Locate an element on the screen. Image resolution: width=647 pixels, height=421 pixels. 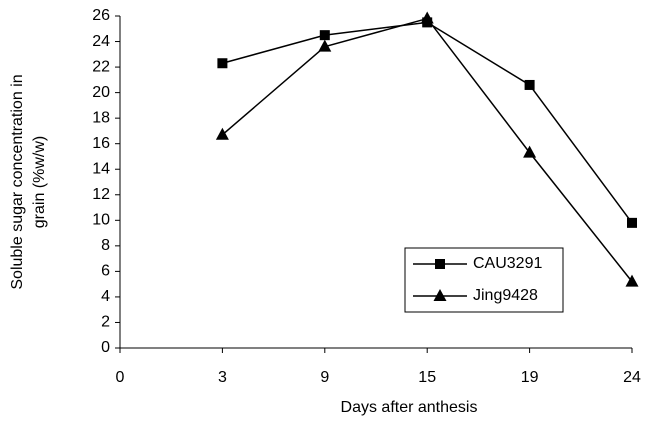
x-tick-label: 0 is located at coordinates (120, 377).